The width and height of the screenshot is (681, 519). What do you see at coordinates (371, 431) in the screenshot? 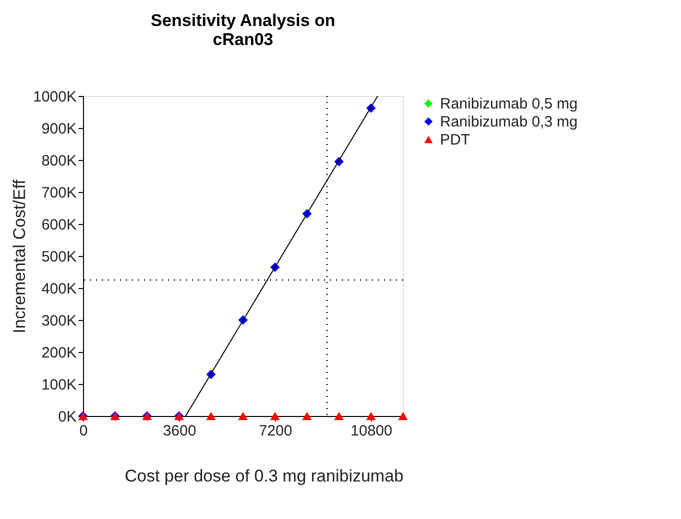
I see `x-tick-label: 10800` at bounding box center [371, 431].